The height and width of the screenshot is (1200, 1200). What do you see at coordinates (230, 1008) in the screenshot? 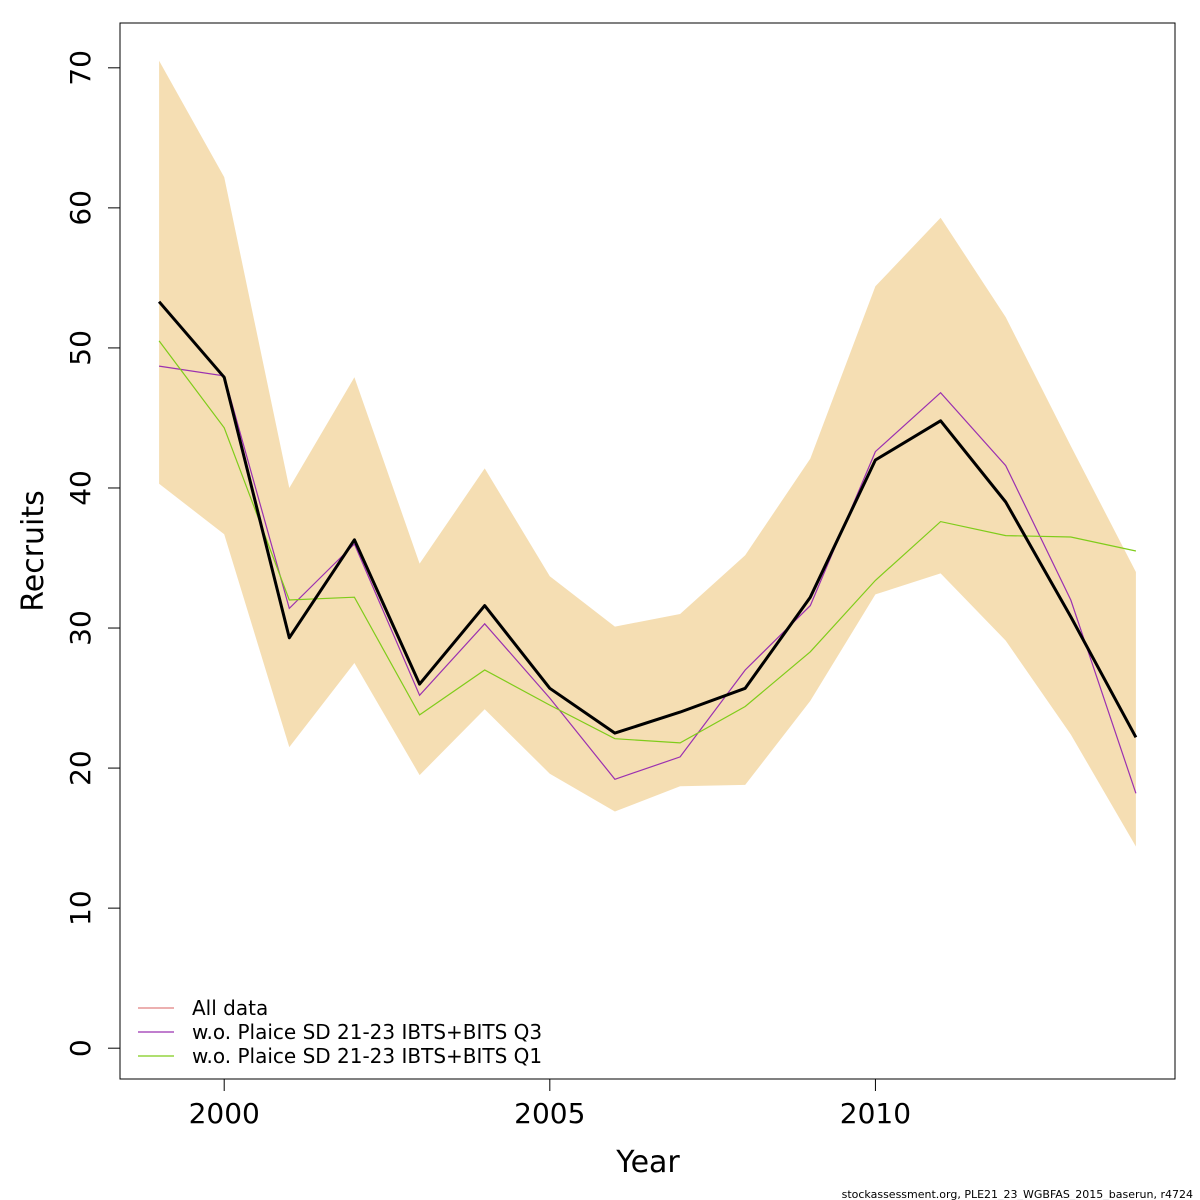
I see `legend-label-1: All data` at bounding box center [230, 1008].